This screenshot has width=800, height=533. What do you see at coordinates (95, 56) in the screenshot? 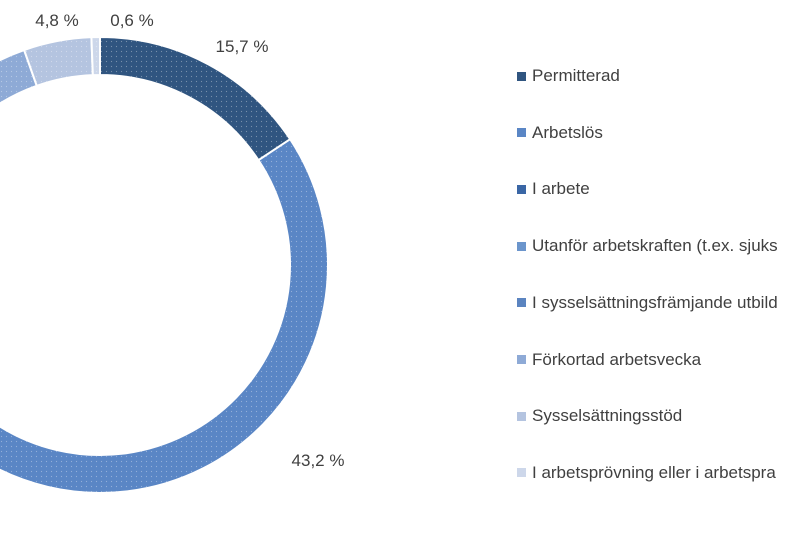
I see `slice-i-arbetsprovning-eller-i-arbetspra-texture` at bounding box center [95, 56].